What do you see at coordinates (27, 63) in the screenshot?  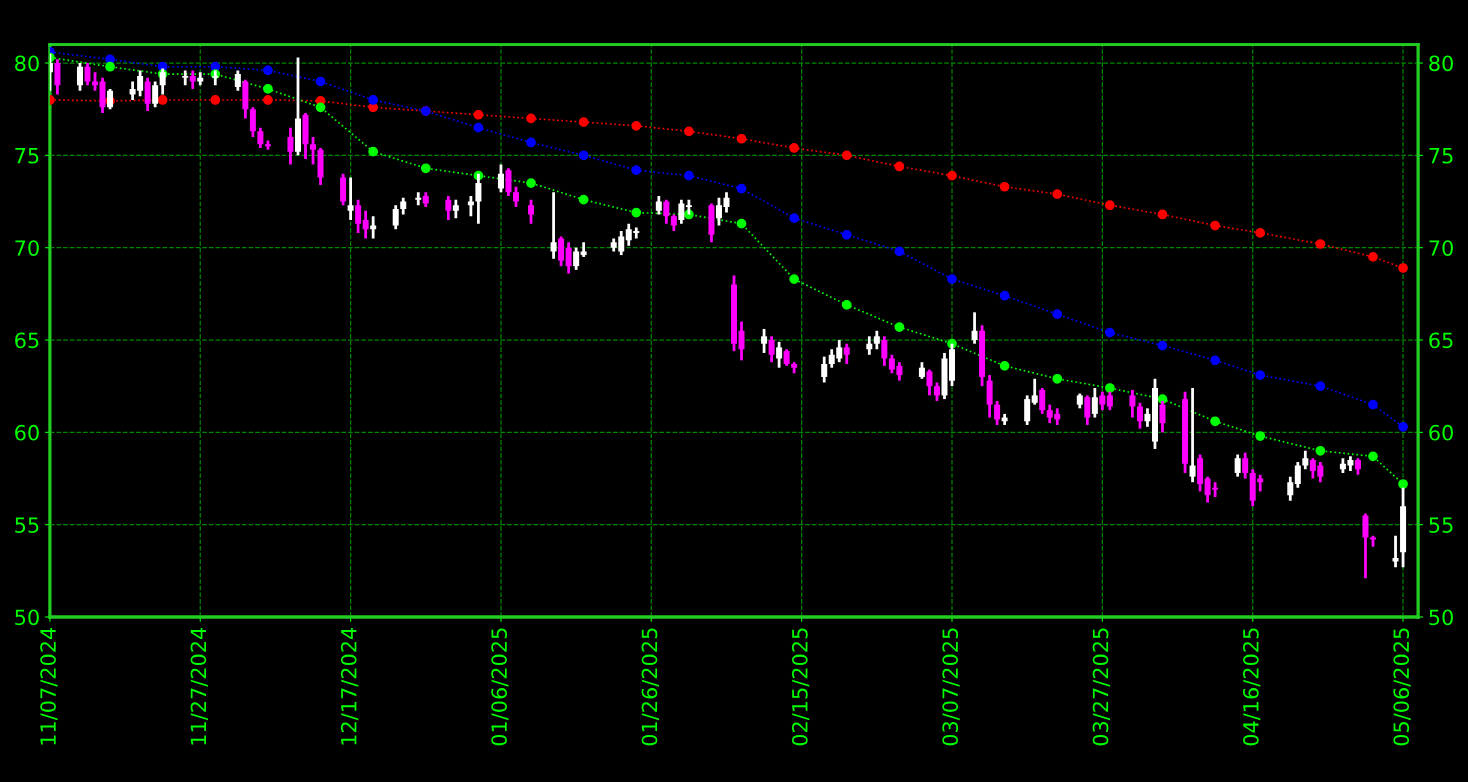 I see `y-tick-label: 80` at bounding box center [27, 63].